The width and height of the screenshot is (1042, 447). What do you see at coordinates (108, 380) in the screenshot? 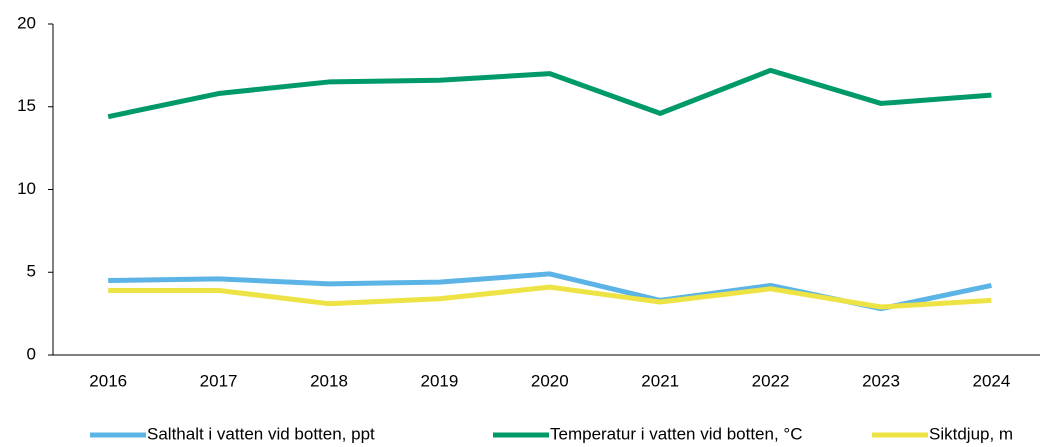
I see `x-tick-label: 2016` at bounding box center [108, 380].